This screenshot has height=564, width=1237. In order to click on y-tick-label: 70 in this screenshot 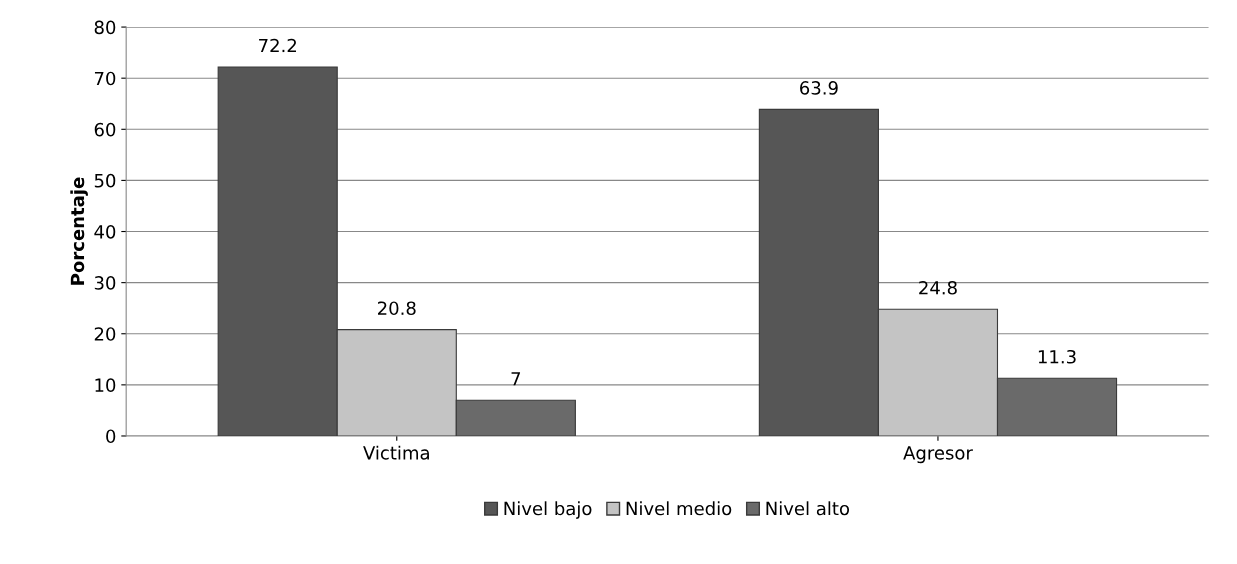, I will do `click(105, 78)`.